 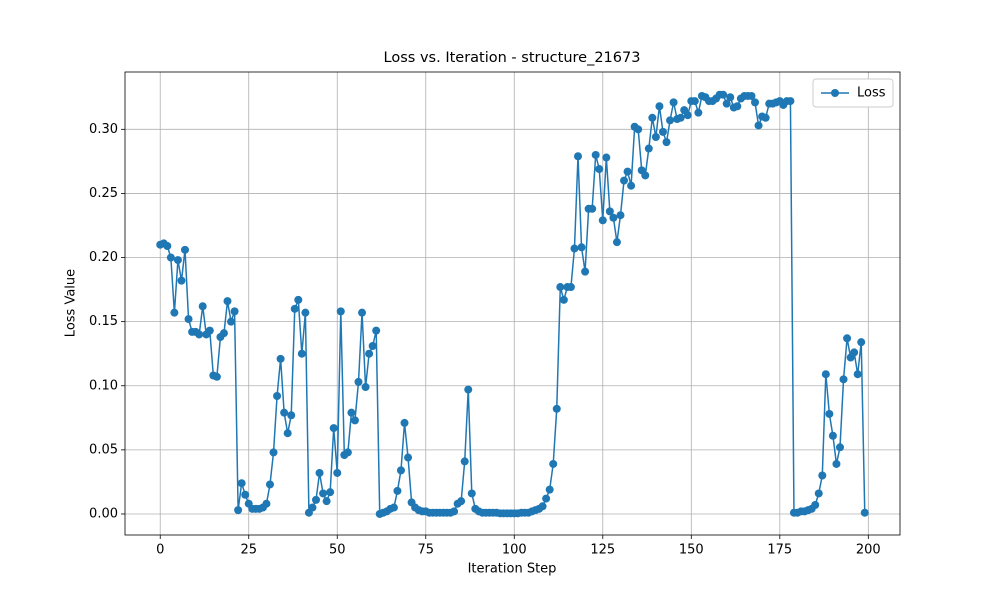 I want to click on y-tick-label: 0.15, so click(x=103, y=321).